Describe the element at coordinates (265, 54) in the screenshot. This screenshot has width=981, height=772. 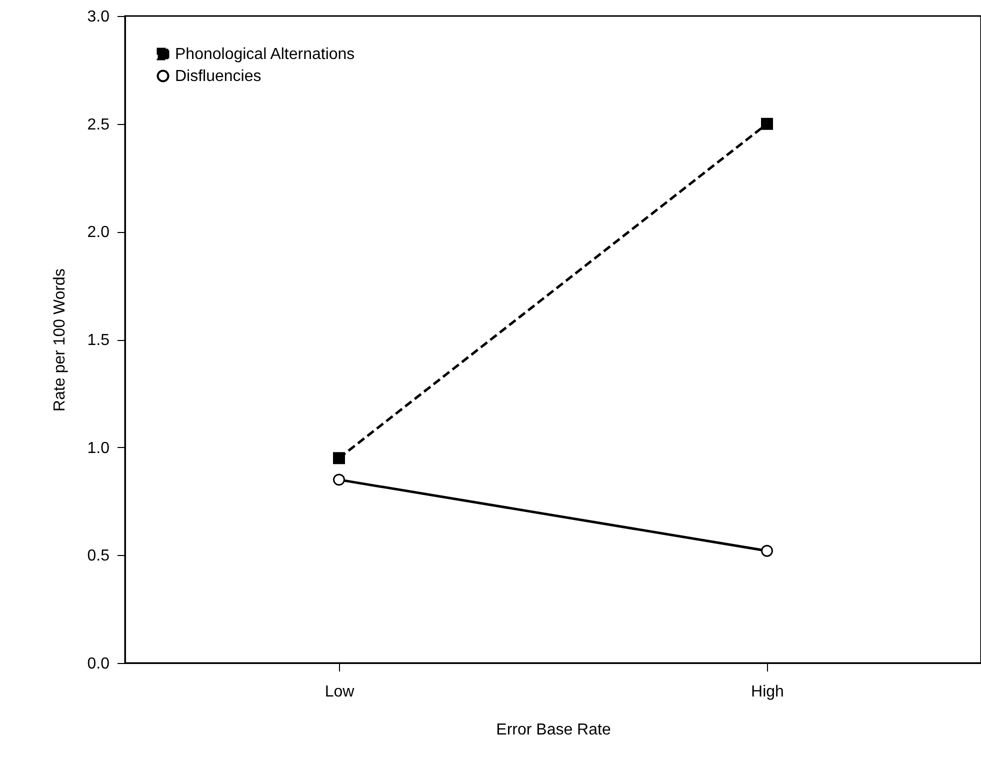
I see `legend-label: Phonological Alternations` at that location.